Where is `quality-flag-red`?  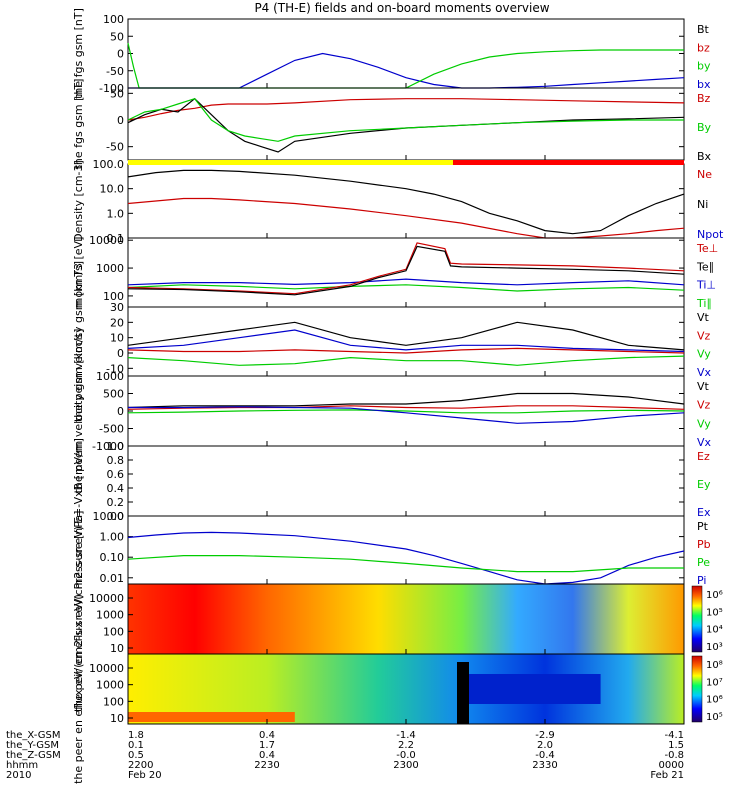
quality-flag-red is located at coordinates (568, 162).